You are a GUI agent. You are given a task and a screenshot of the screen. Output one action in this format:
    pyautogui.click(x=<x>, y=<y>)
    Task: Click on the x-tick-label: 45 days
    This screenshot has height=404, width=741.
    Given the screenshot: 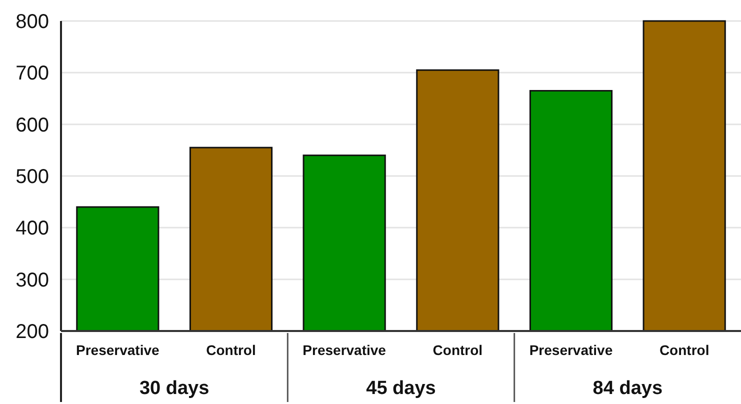 What is the action you would take?
    pyautogui.click(x=401, y=388)
    